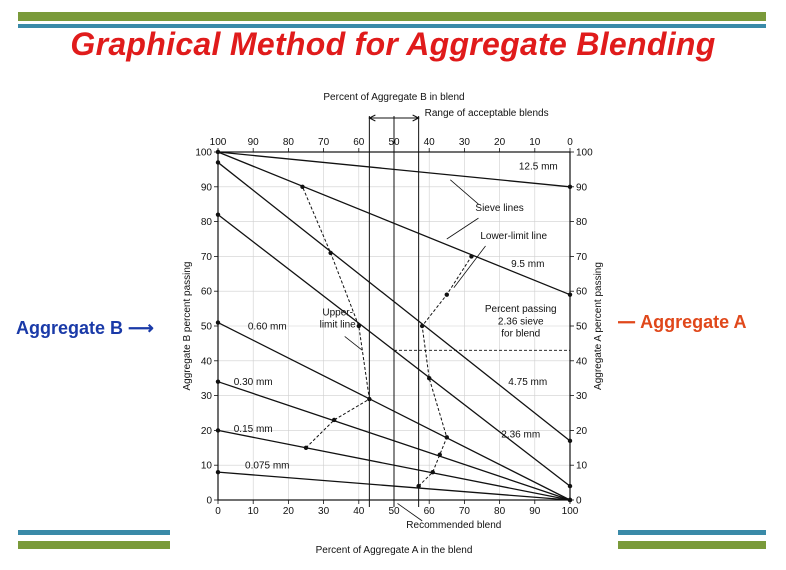  I want to click on upper-limit-line, so click(336, 317).